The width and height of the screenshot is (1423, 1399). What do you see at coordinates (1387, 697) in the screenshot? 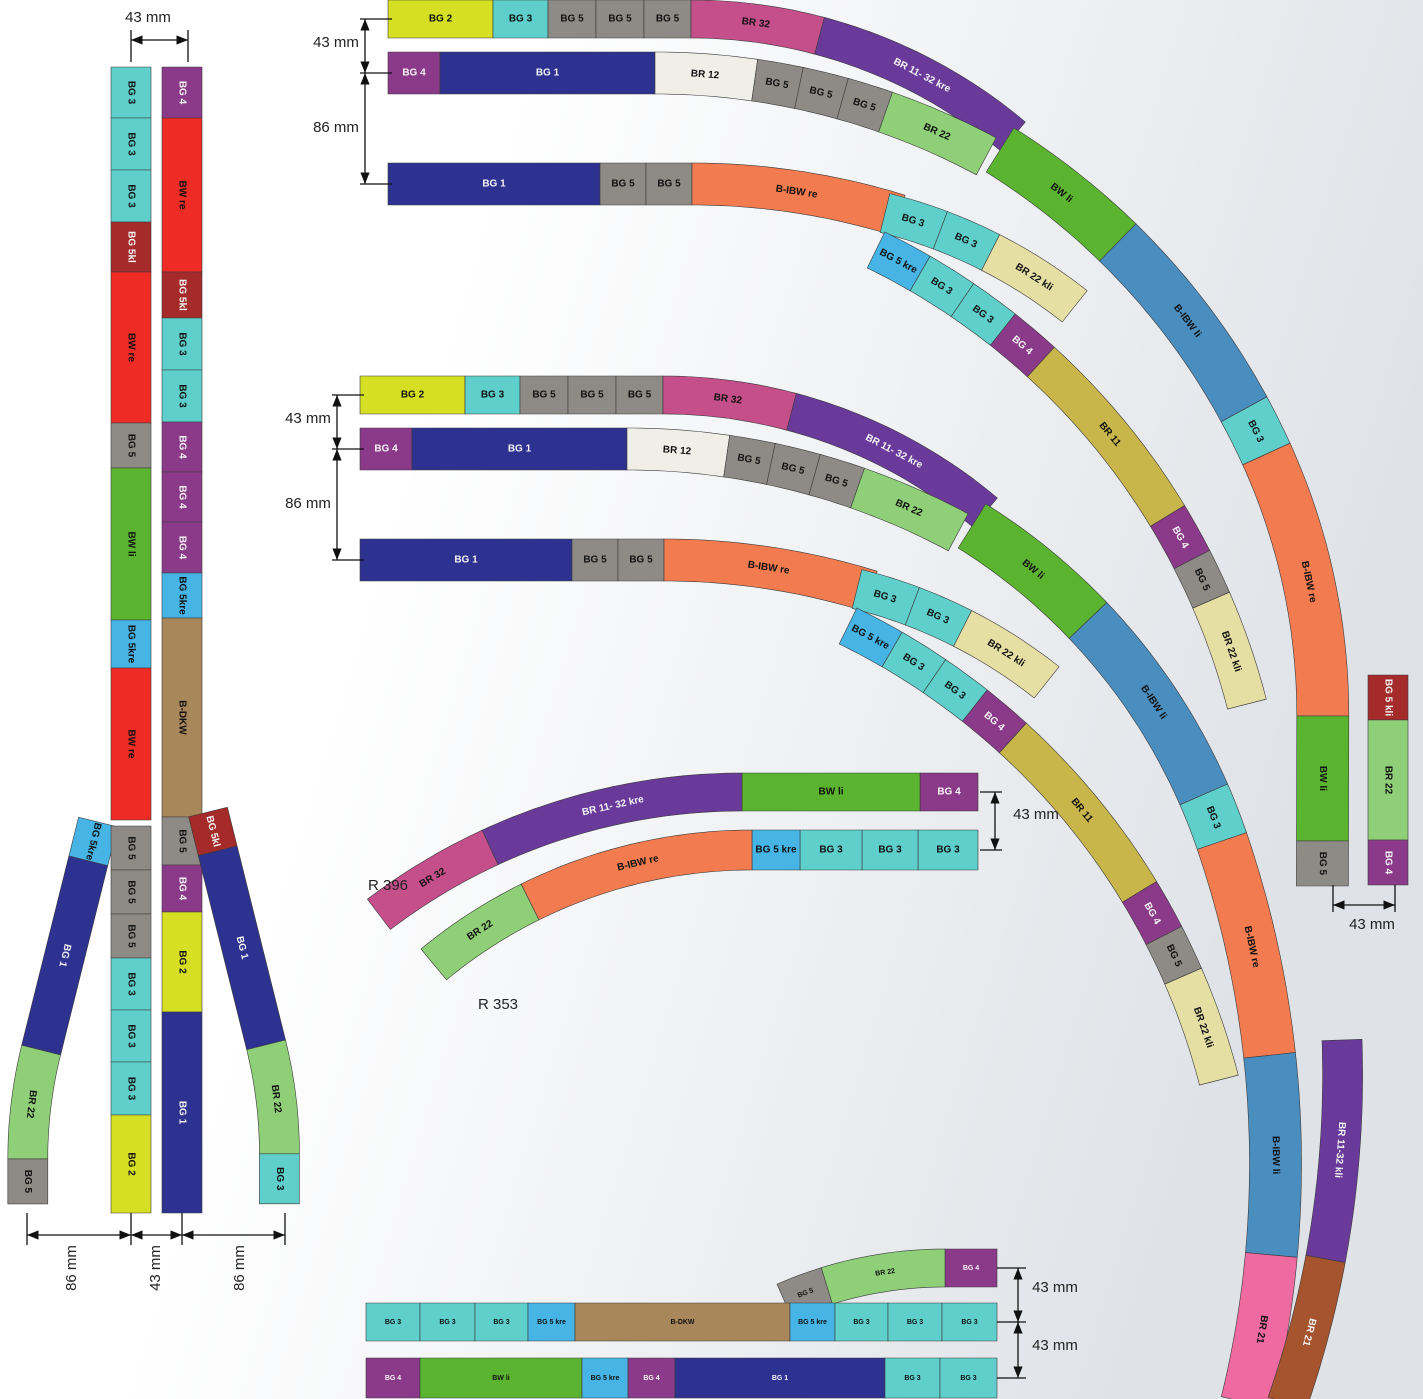
I see `piece-label: BG 5 kli` at bounding box center [1387, 697].